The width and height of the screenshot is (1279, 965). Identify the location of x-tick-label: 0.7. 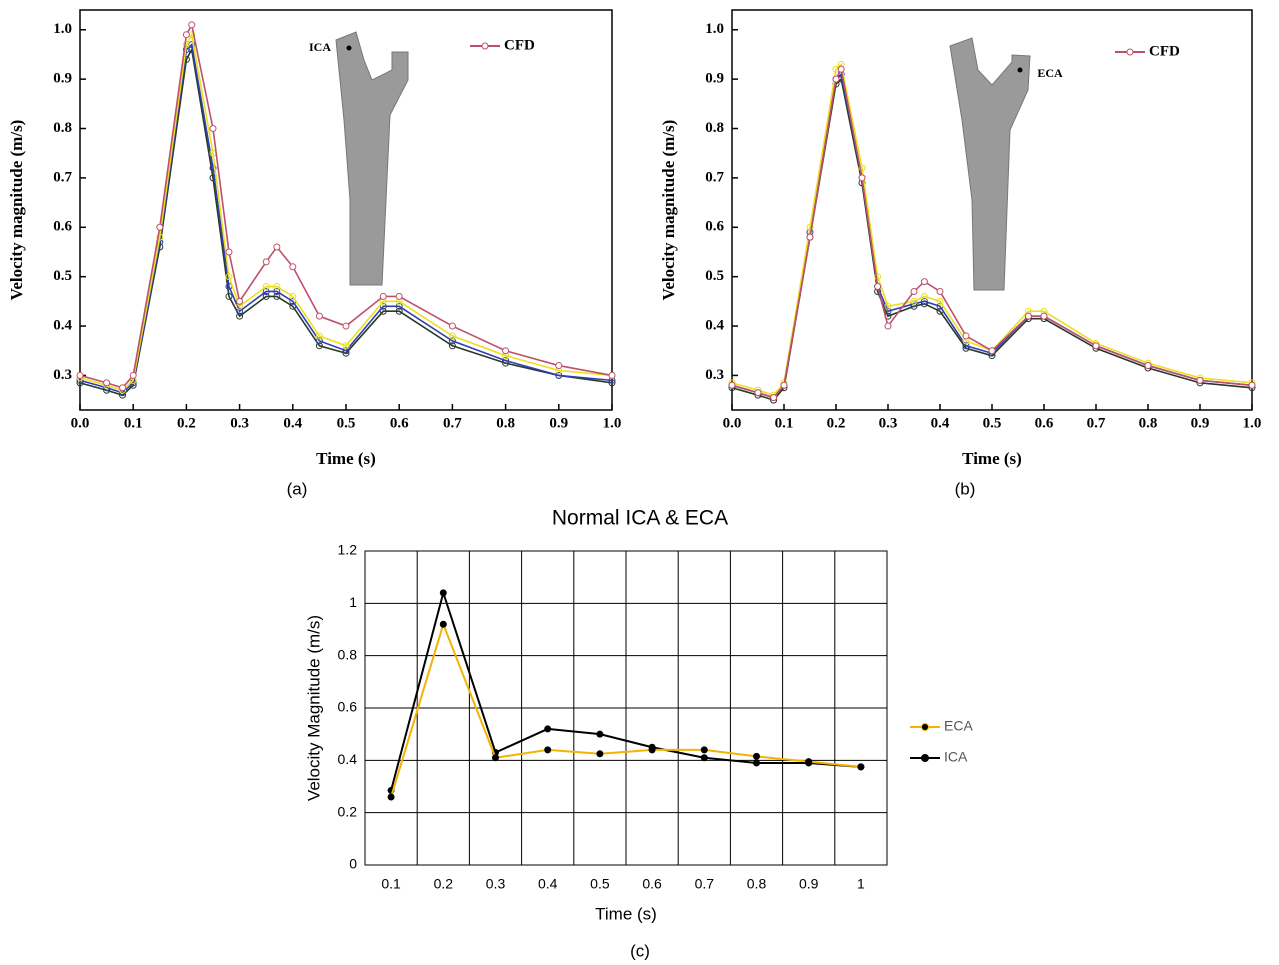
(705, 884).